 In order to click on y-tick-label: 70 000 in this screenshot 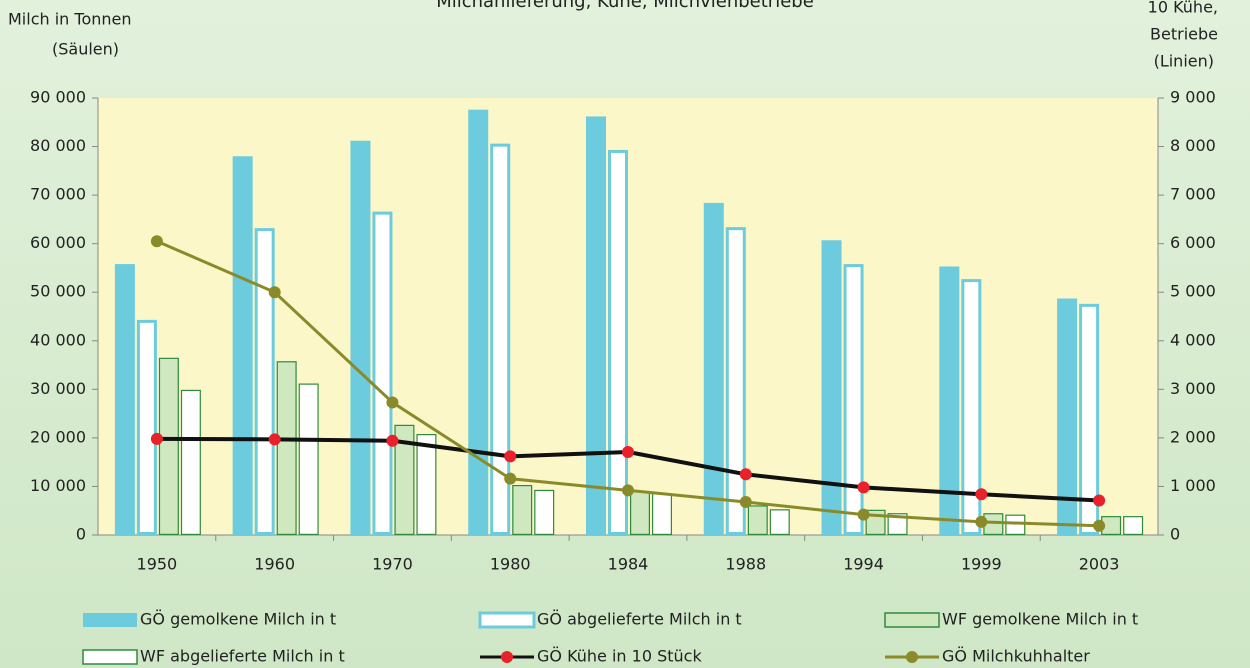, I will do `click(58, 194)`.